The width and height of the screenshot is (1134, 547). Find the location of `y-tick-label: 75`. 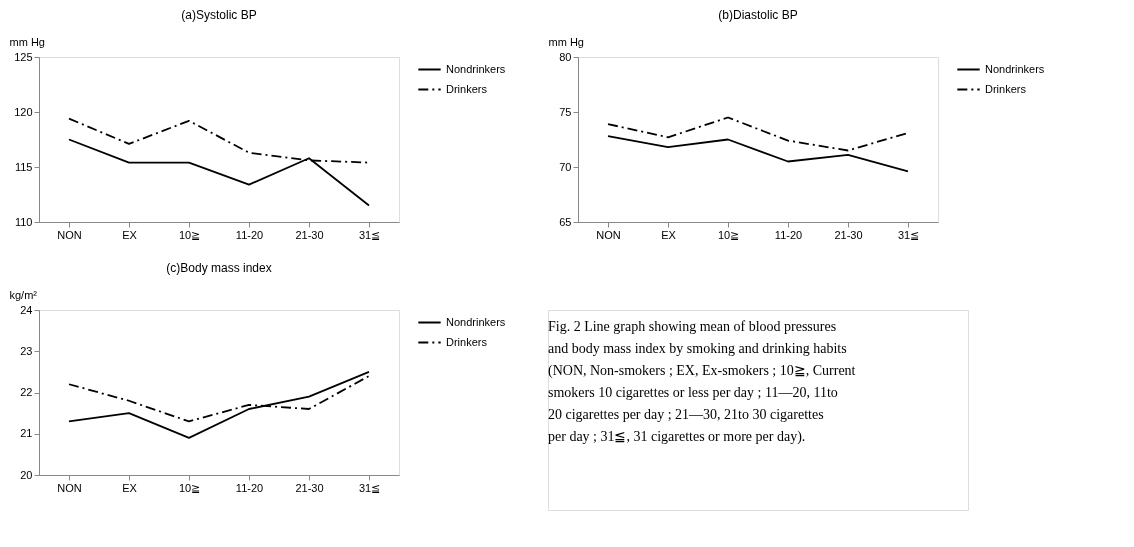

y-tick-label: 75 is located at coordinates (565, 111).